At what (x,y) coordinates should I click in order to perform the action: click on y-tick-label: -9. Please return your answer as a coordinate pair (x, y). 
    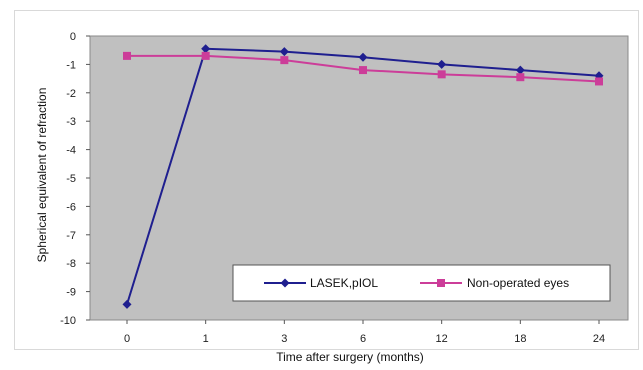
    Looking at the image, I should click on (71, 293).